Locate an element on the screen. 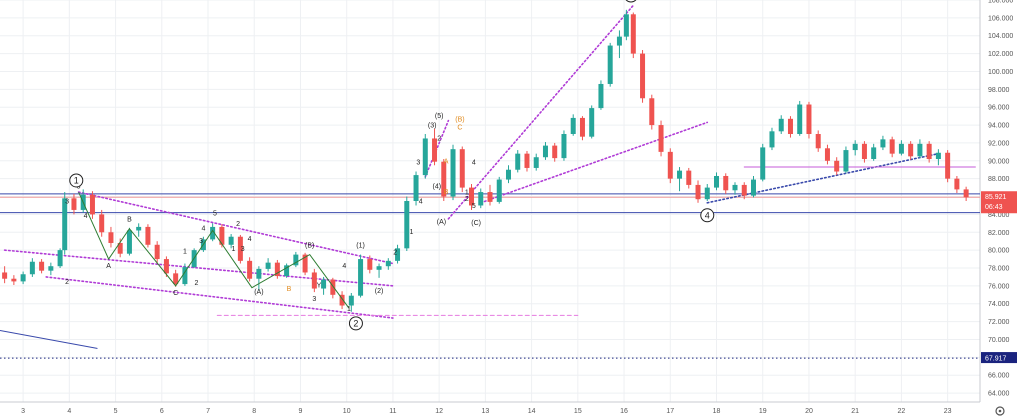 The width and height of the screenshot is (1024, 419). gear-icon is located at coordinates (1000, 411).